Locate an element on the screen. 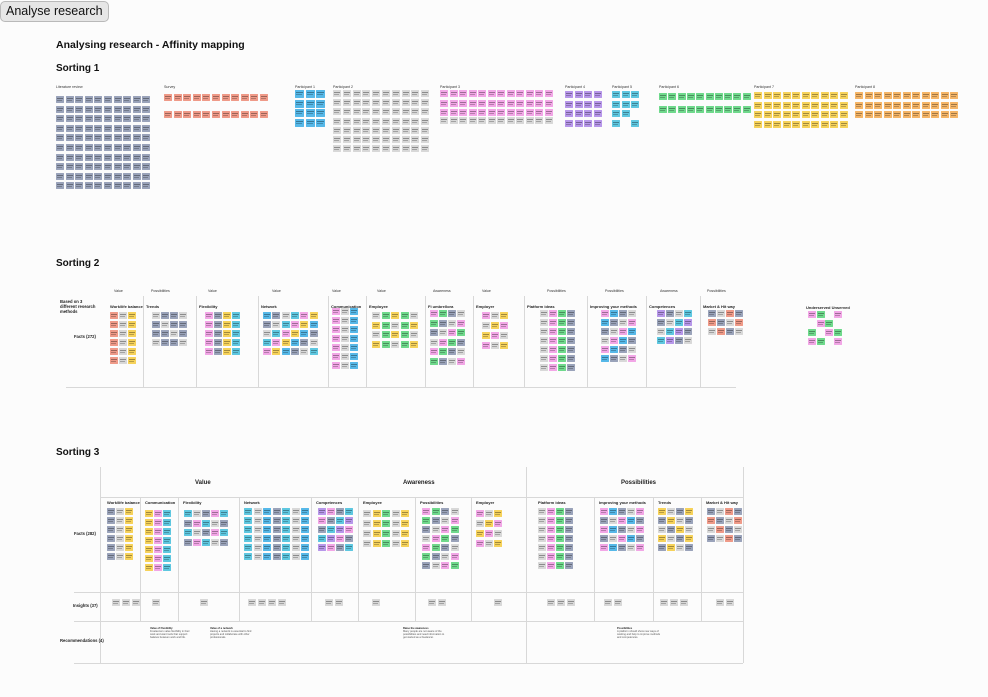 The width and height of the screenshot is (988, 697). analyse-research-button: Analyse research is located at coordinates (54, 11).